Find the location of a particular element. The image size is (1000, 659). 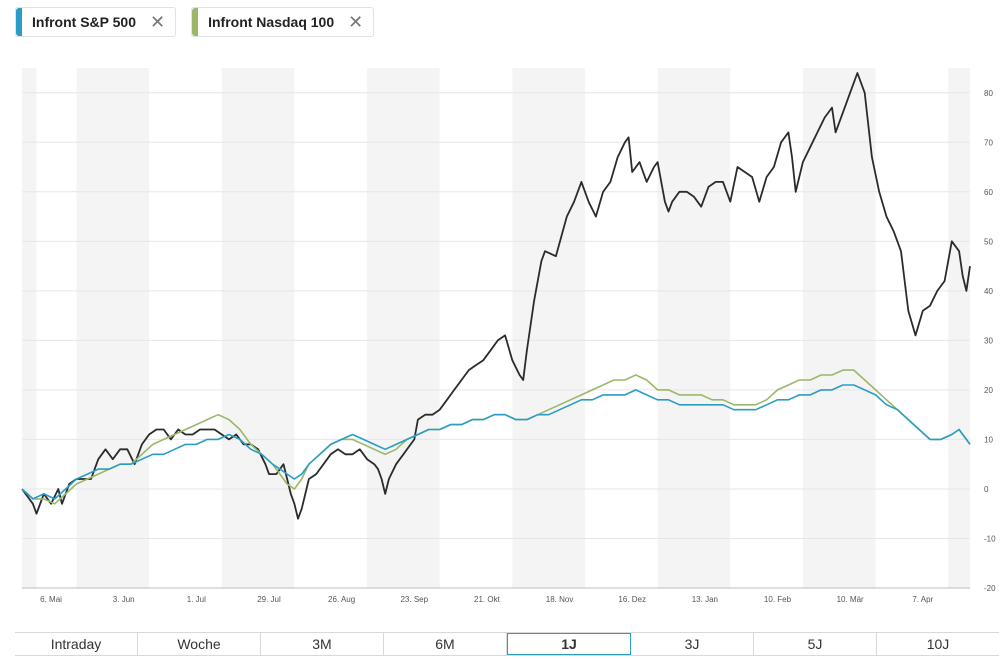

y-tick-label: -20 is located at coordinates (990, 588).